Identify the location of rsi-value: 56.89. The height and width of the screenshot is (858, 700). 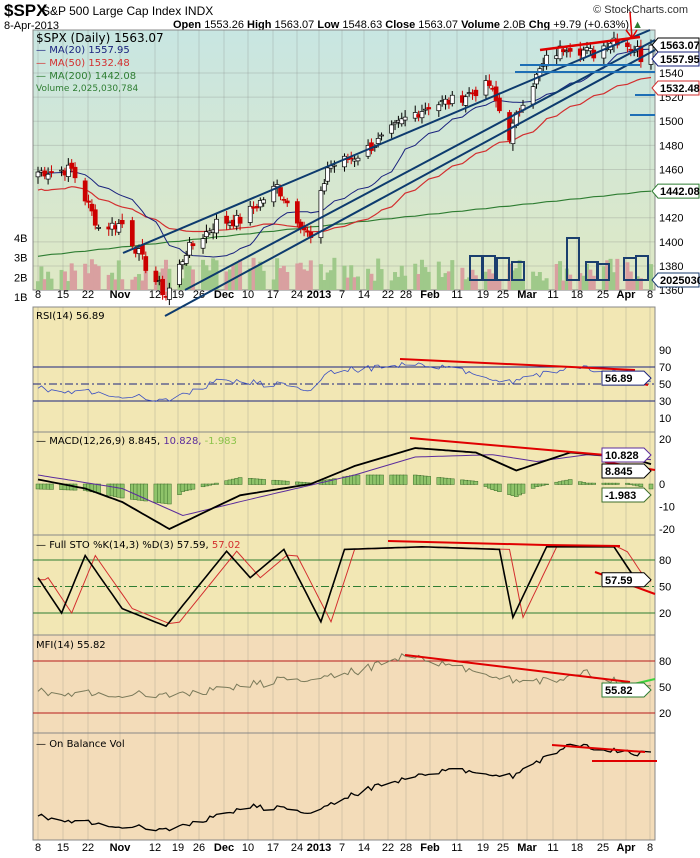
(619, 379).